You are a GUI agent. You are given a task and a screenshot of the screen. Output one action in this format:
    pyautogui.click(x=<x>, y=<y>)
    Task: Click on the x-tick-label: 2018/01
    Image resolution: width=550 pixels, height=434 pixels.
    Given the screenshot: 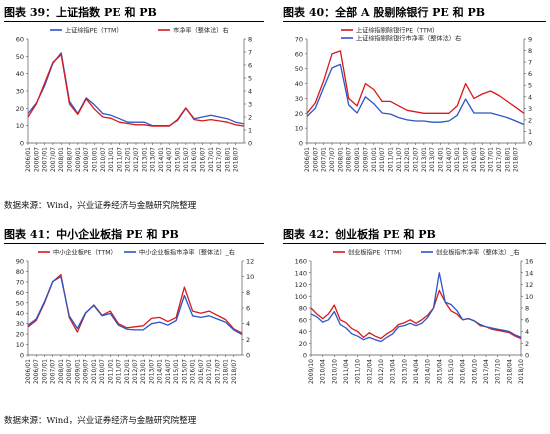 What is the action you would take?
    pyautogui.click(x=507, y=159)
    